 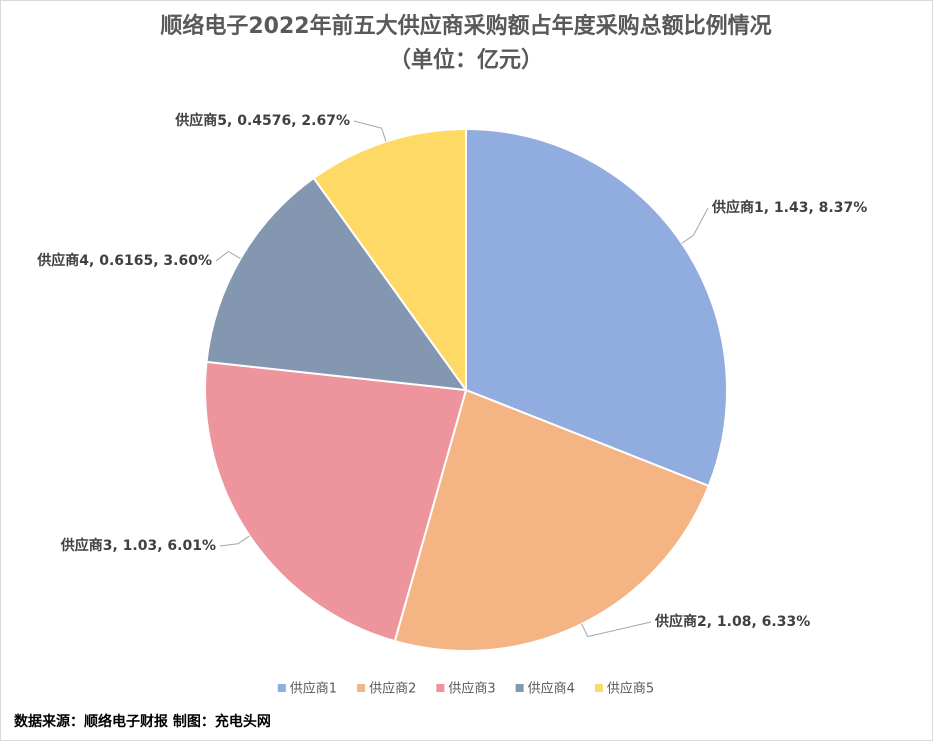 What do you see at coordinates (471, 689) in the screenshot?
I see `legend-label: 供应商3` at bounding box center [471, 689].